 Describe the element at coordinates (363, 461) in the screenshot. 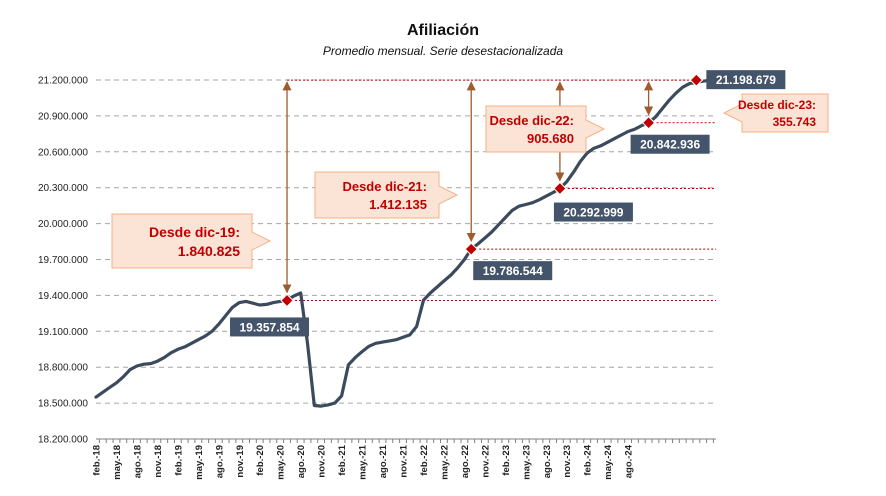

I see `x-tick-label: may.-21` at that location.